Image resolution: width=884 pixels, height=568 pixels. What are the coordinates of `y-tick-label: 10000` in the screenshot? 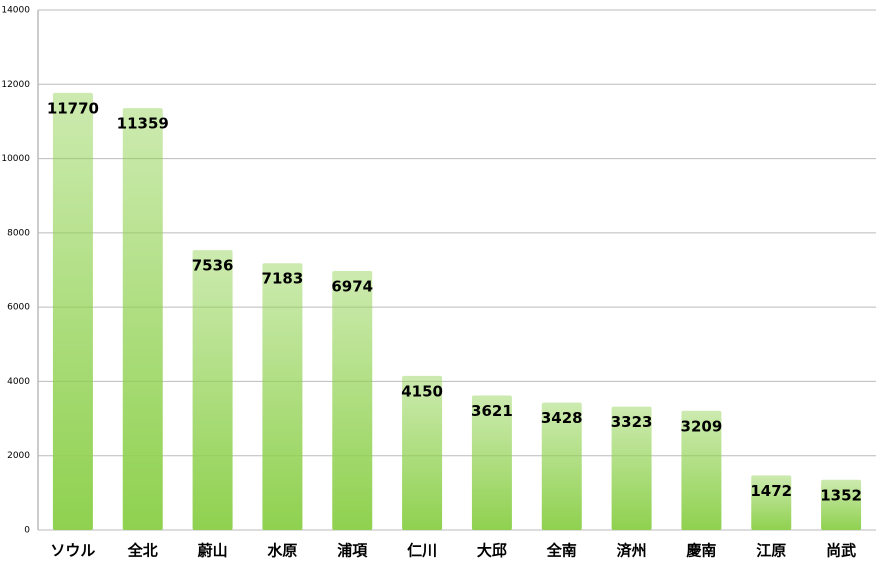 It's located at (15, 159).